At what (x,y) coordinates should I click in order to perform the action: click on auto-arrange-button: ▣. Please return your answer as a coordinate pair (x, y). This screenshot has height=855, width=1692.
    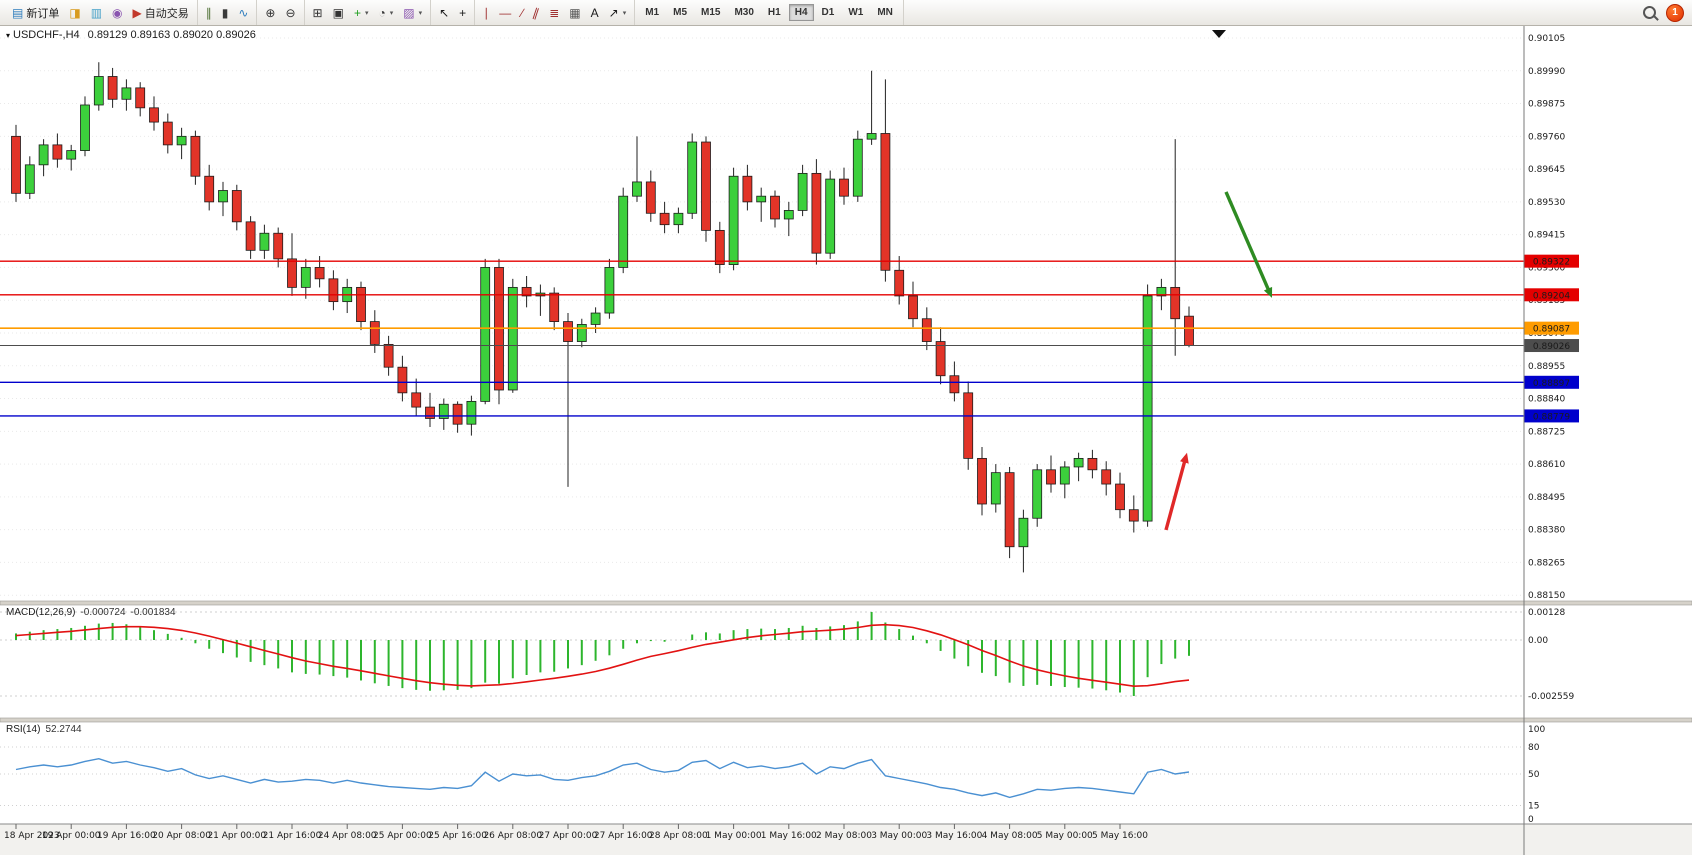
    Looking at the image, I should click on (338, 13).